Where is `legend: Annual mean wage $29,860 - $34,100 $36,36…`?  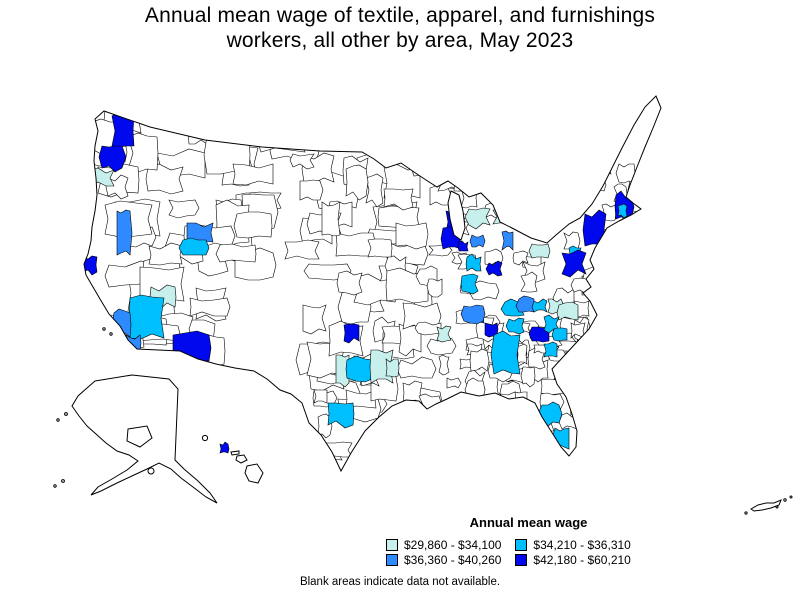
legend: Annual mean wage $29,860 - $34,100 $36,36… is located at coordinates (528, 541).